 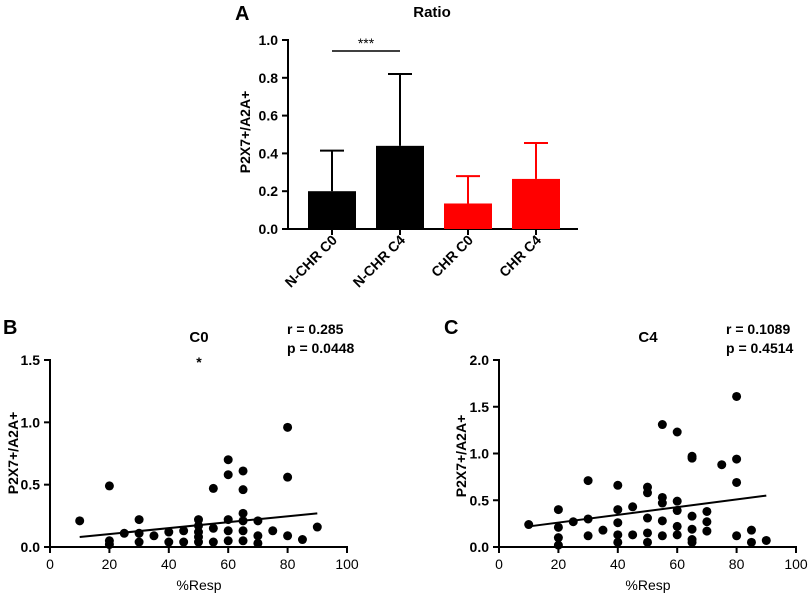 I want to click on panel-b-x-tick-label: 100, so click(x=347, y=564).